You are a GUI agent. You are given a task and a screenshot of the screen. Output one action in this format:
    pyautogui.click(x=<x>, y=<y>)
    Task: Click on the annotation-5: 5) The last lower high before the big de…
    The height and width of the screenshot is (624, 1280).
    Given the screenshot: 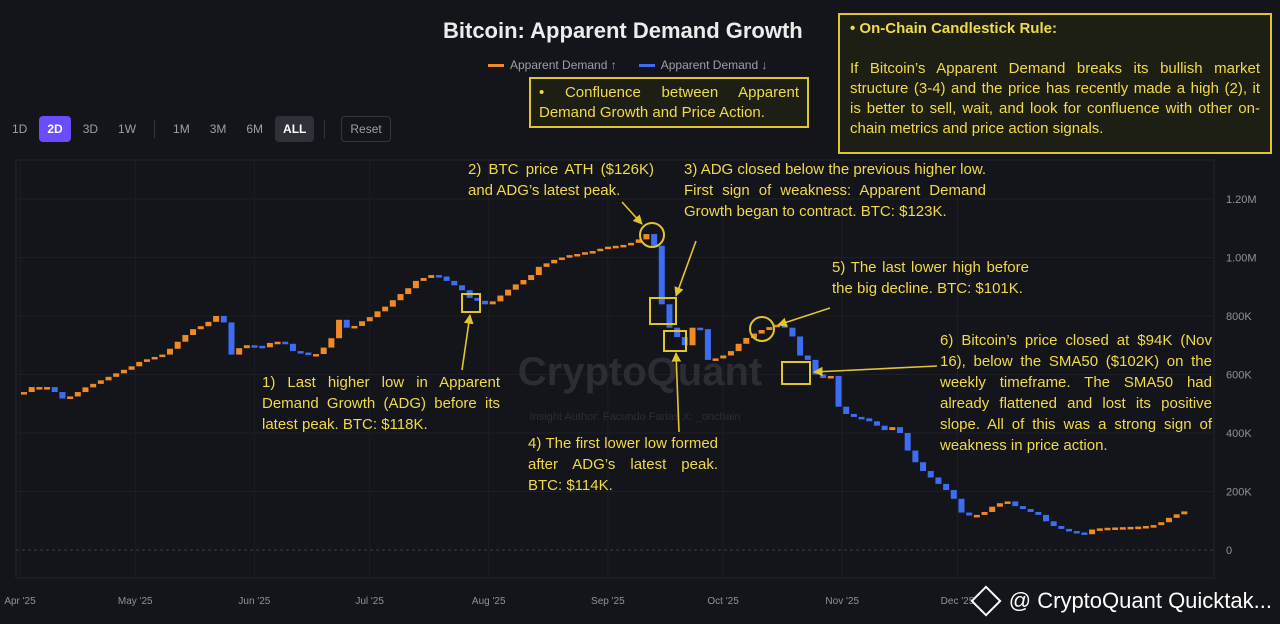 What is the action you would take?
    pyautogui.click(x=930, y=278)
    